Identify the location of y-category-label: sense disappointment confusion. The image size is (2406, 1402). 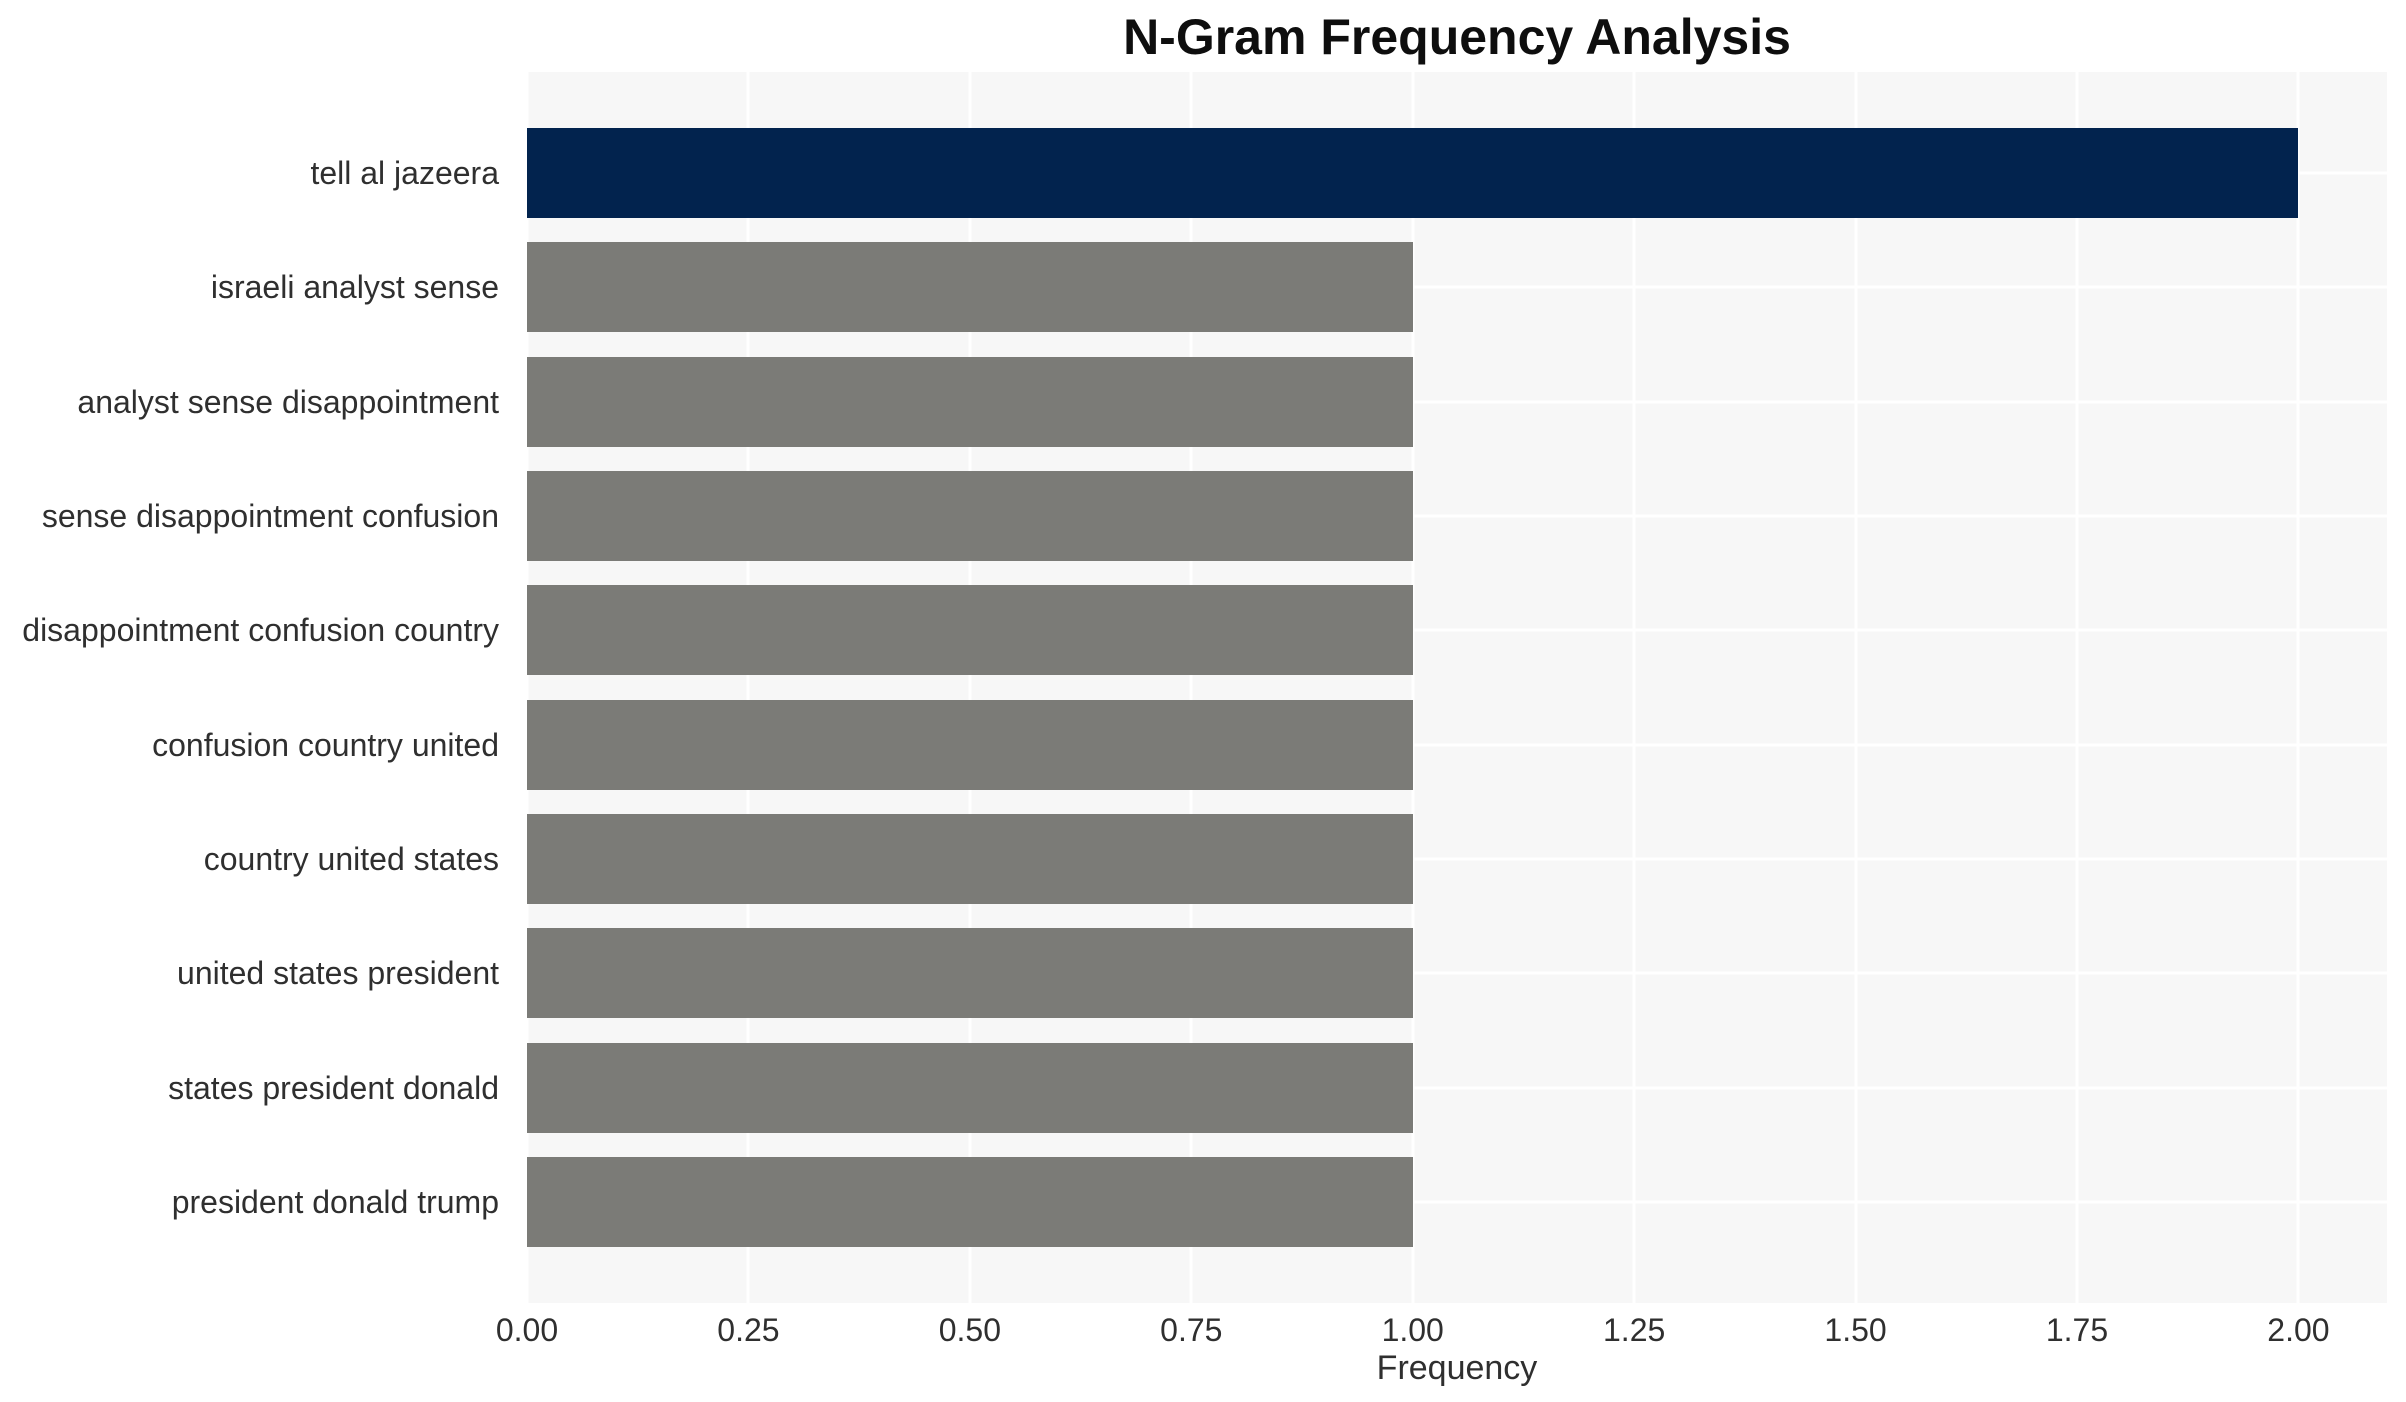
(270, 516).